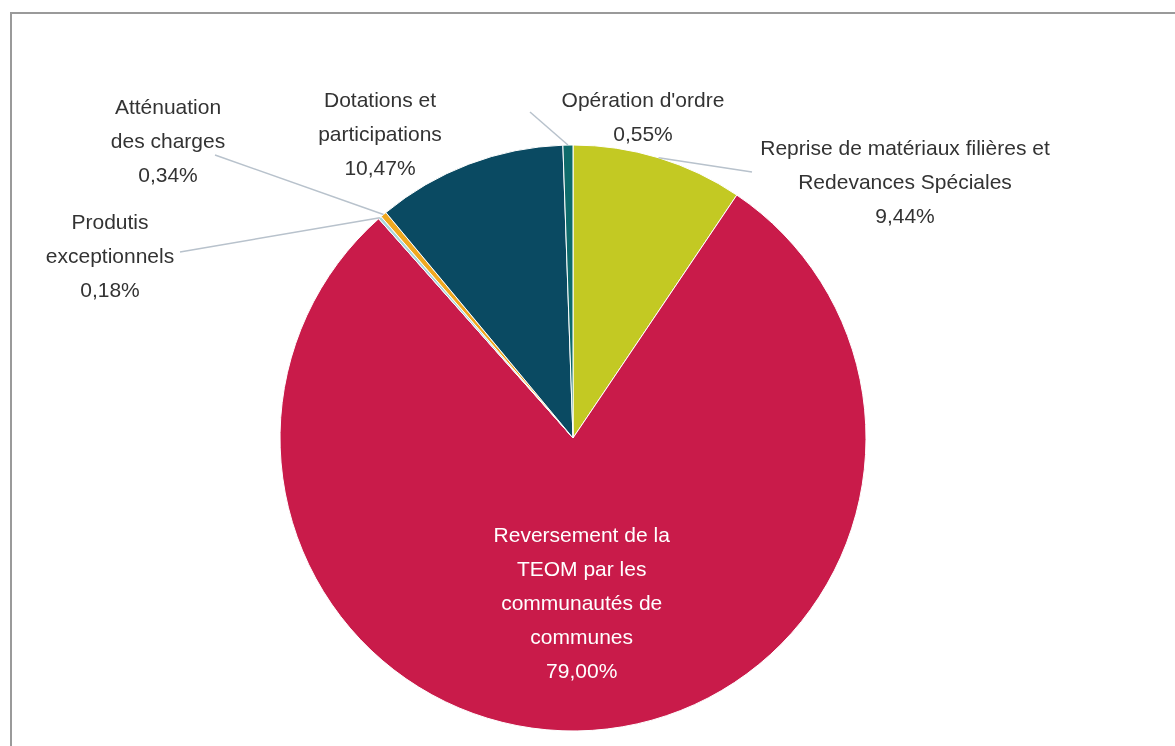 The width and height of the screenshot is (1175, 746). Describe the element at coordinates (110, 238) in the screenshot. I see `slice-label: Produtis exceptionnels` at that location.